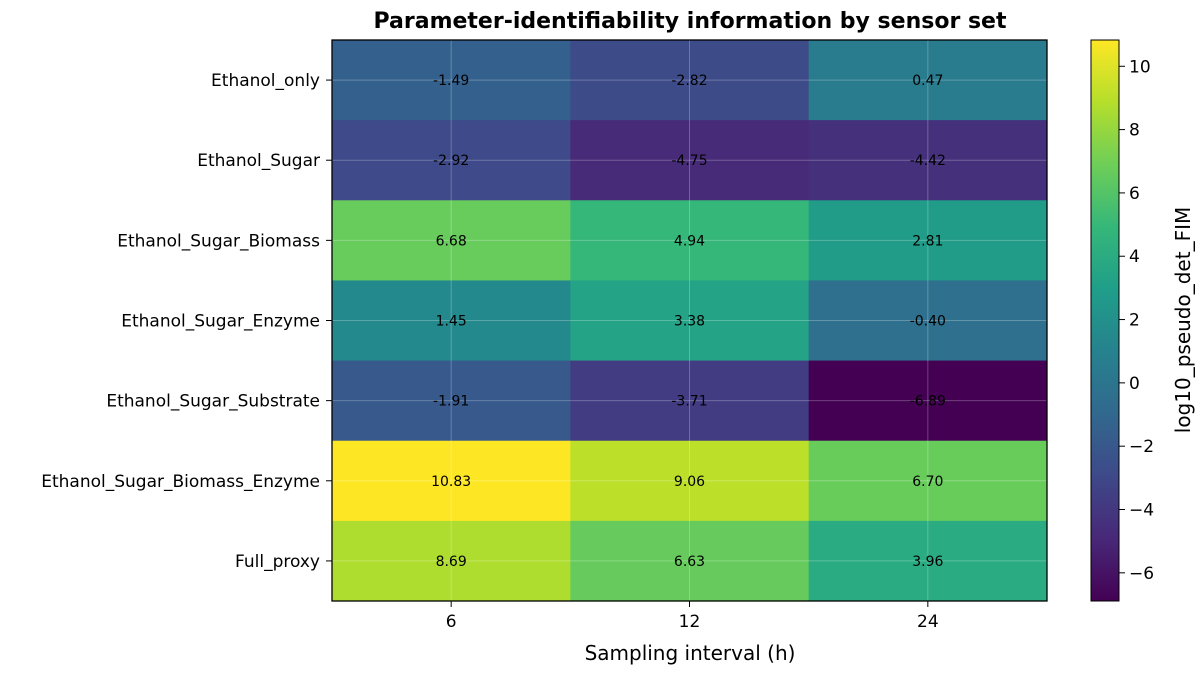 The height and width of the screenshot is (673, 1204). I want to click on cell-value-label: -3.71, so click(689, 402).